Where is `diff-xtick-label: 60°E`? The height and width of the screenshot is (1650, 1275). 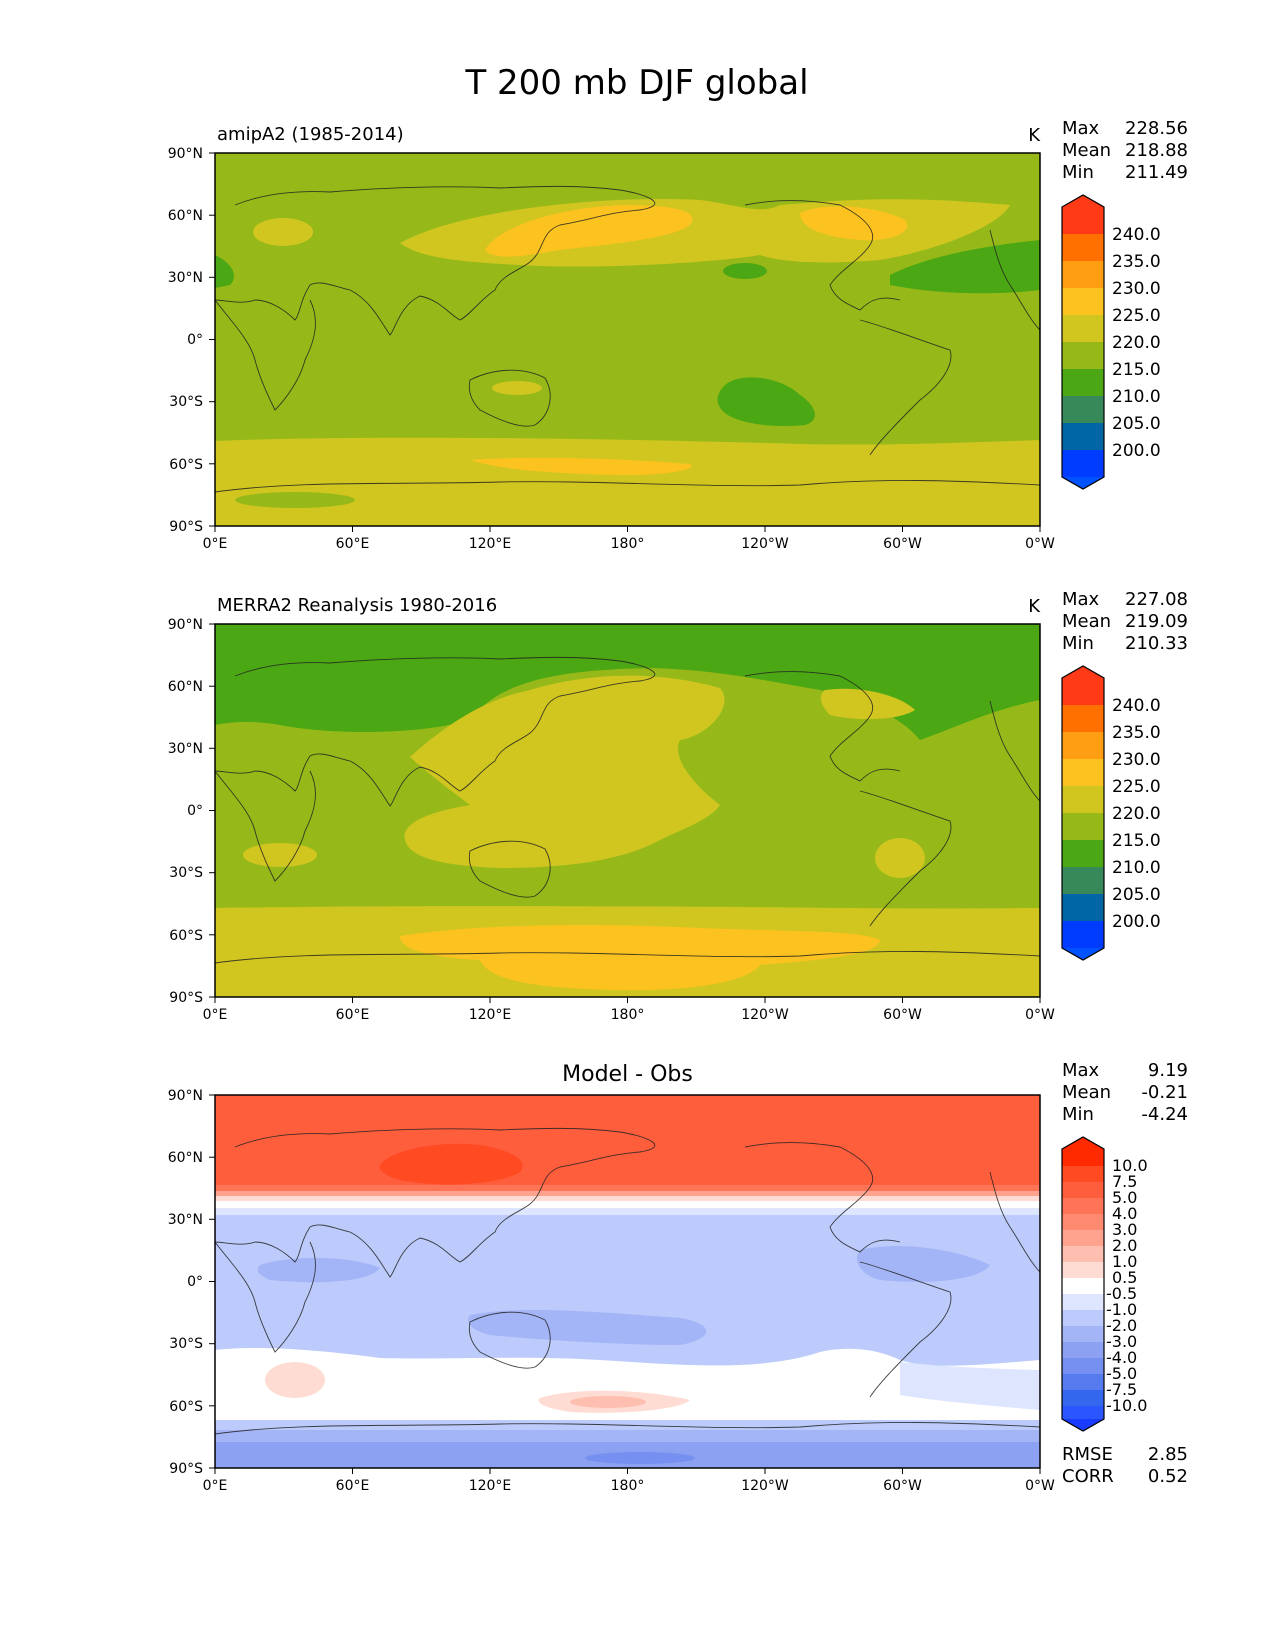 diff-xtick-label: 60°E is located at coordinates (353, 1486).